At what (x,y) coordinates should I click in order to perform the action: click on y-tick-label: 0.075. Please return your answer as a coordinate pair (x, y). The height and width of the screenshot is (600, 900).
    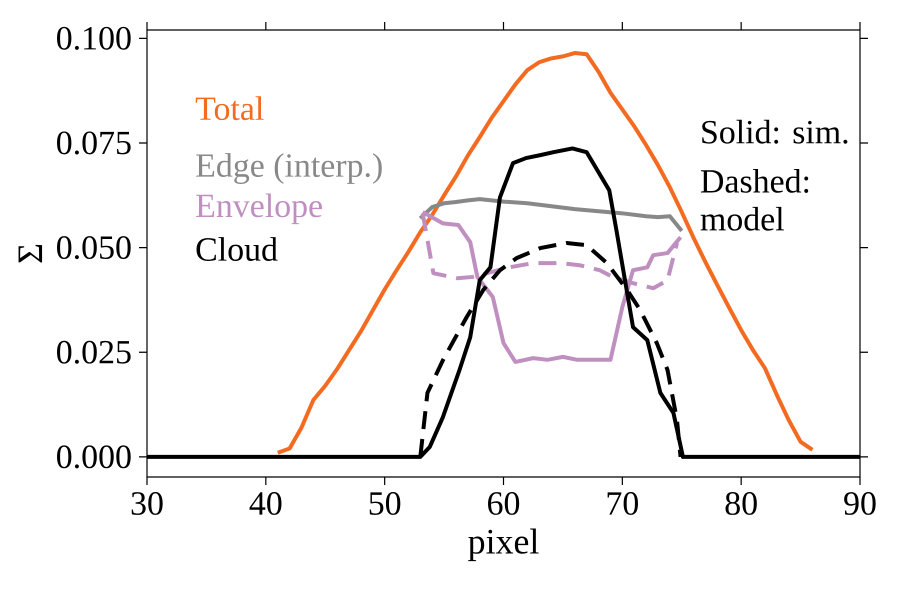
    Looking at the image, I should click on (94, 142).